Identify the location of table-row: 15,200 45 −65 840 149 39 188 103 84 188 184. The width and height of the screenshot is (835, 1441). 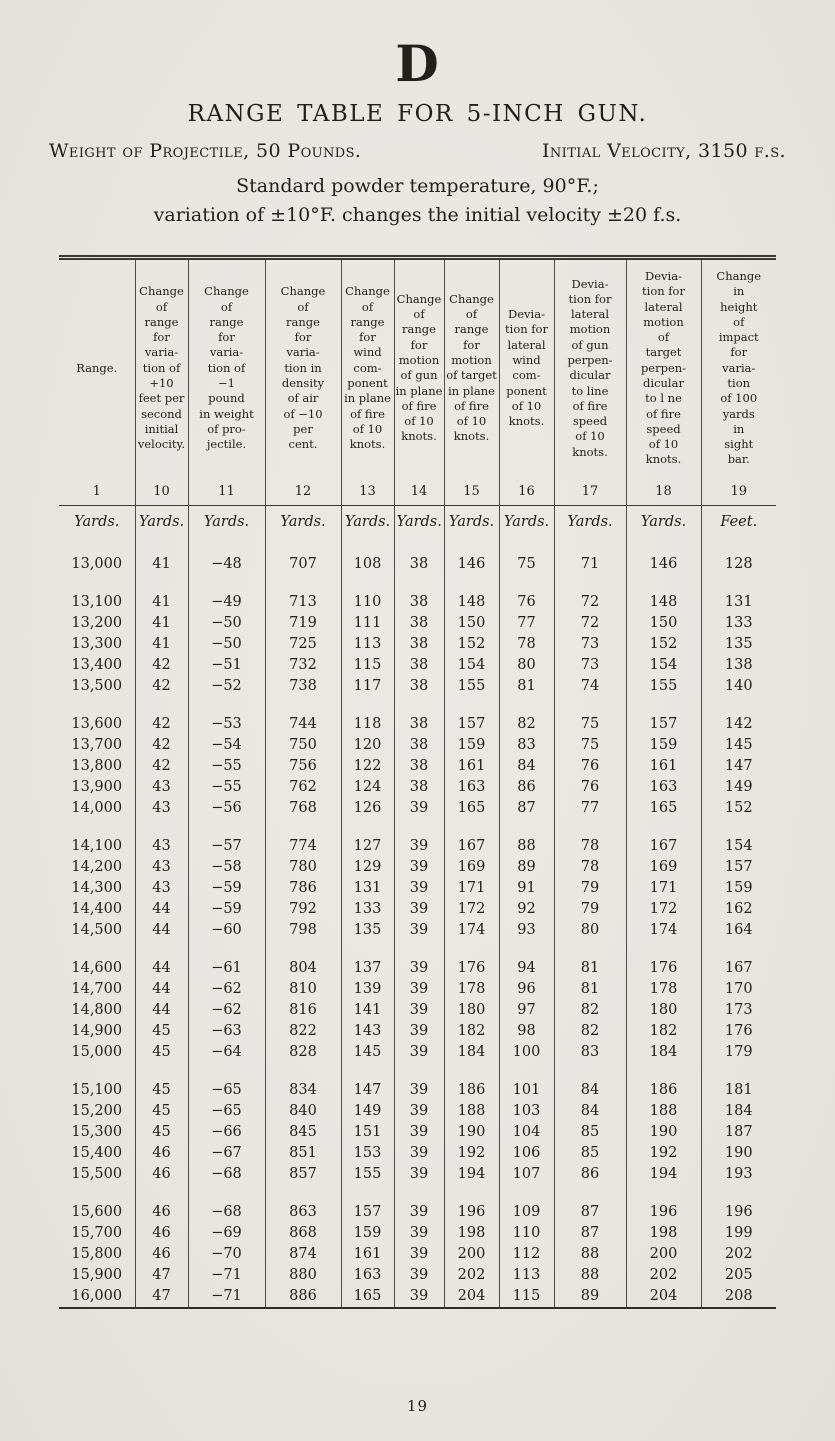
(417, 1111).